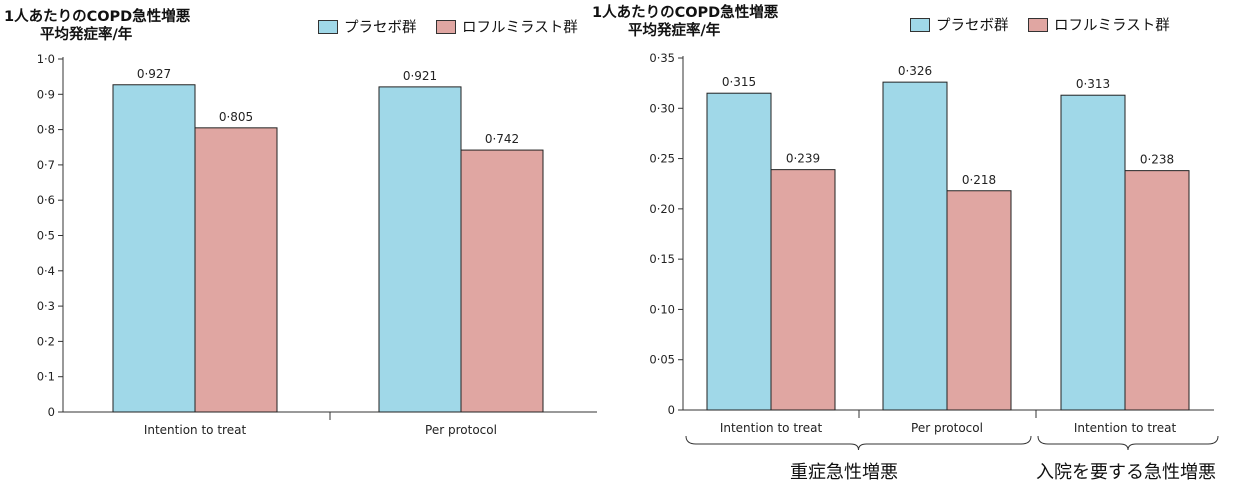  What do you see at coordinates (662, 309) in the screenshot?
I see `chart2-y-tick-label: 0·10` at bounding box center [662, 309].